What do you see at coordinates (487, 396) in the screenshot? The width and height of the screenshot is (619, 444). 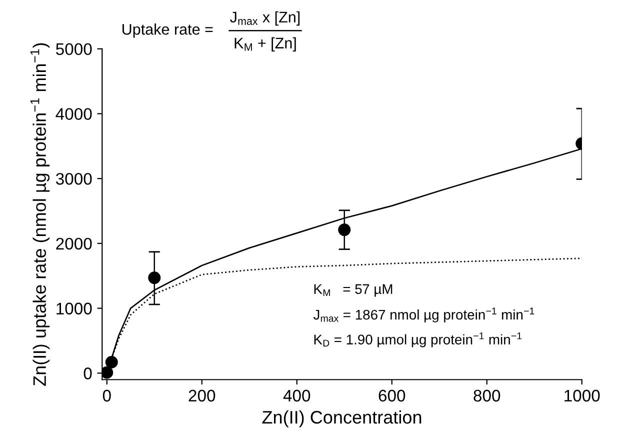 I see `x-tick-label: 800` at bounding box center [487, 396].